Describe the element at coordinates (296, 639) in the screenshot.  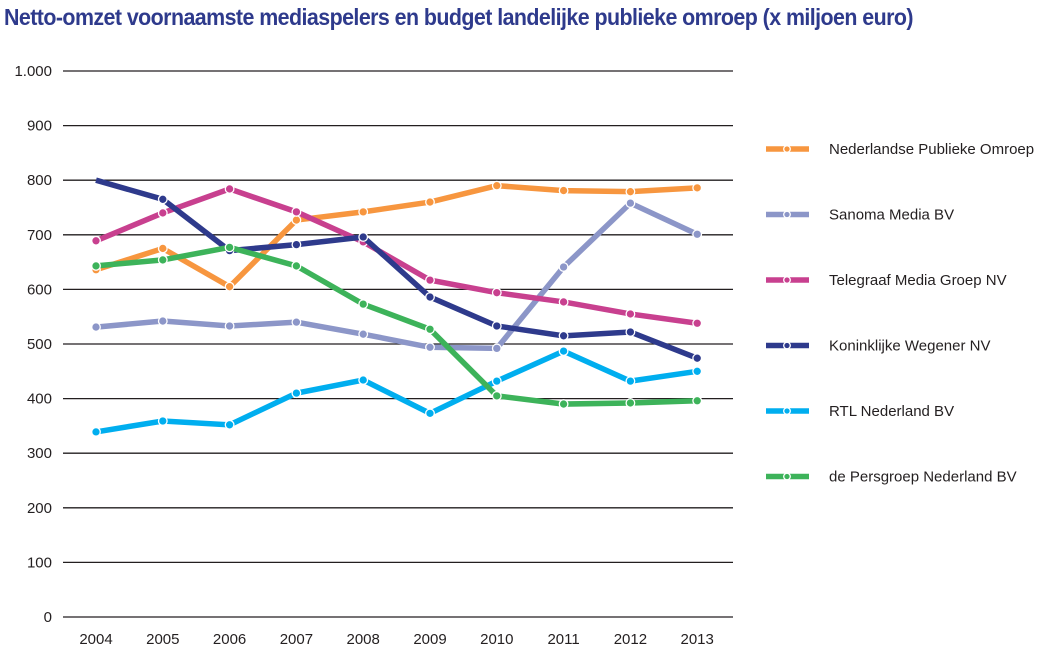
I see `x-tick-label: 2007` at that location.